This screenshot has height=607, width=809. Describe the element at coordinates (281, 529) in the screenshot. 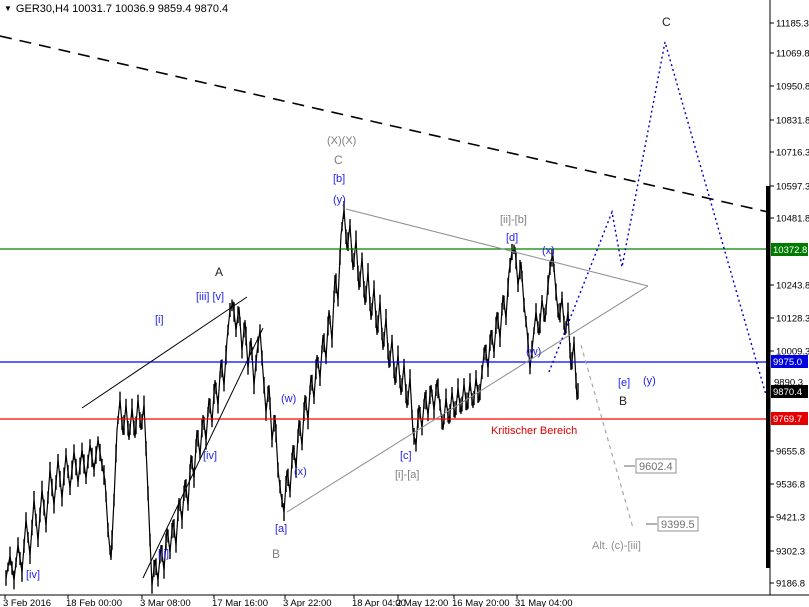

I see `wave-label: [a]` at that location.